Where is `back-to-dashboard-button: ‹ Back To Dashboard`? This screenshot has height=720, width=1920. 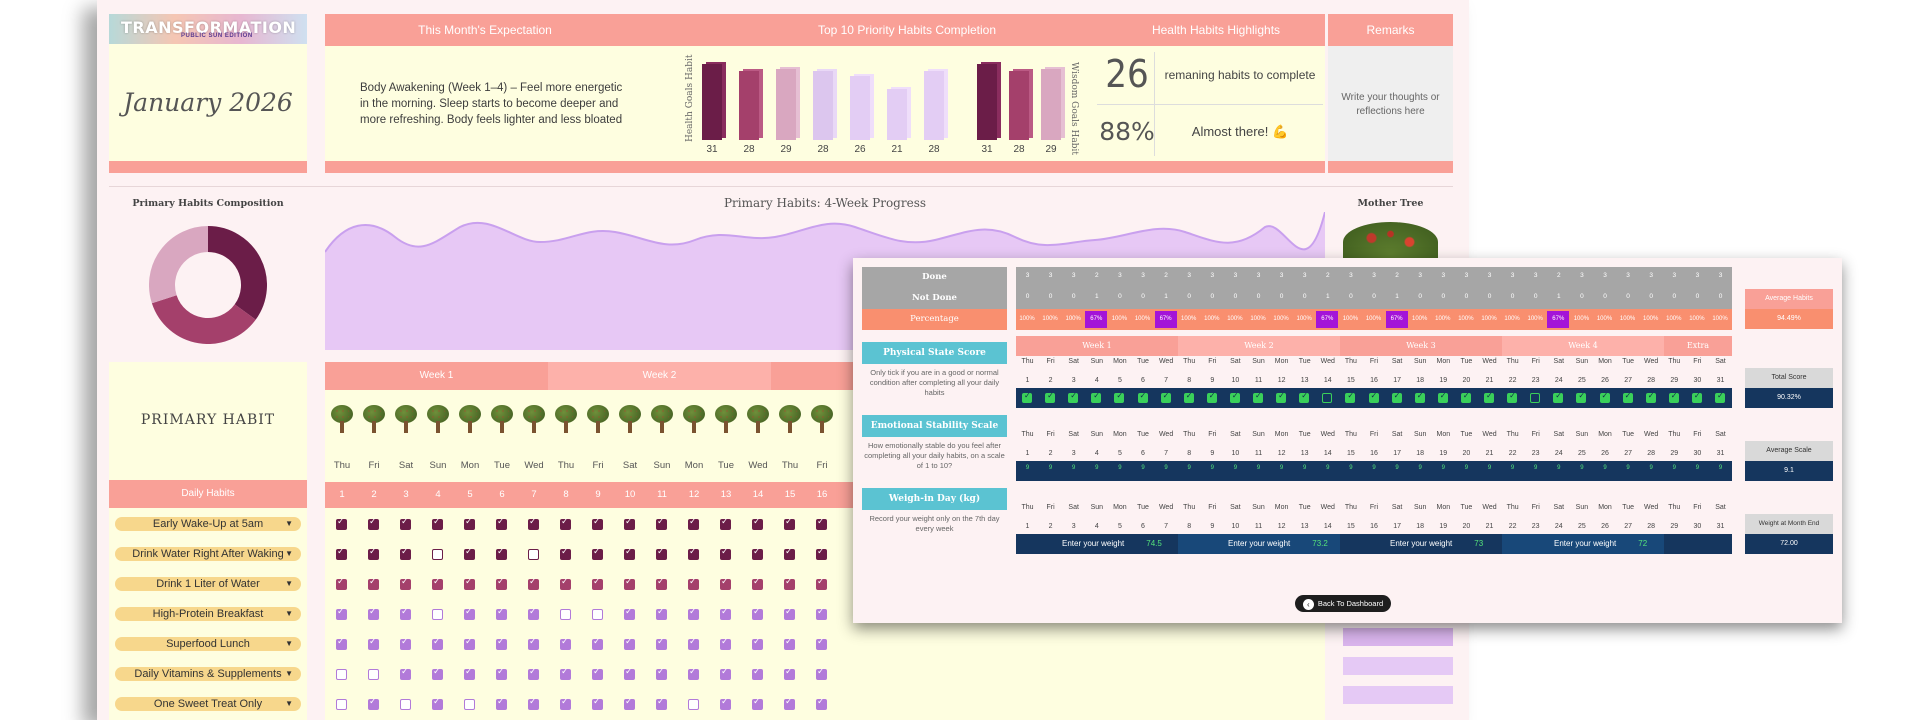
back-to-dashboard-button: ‹ Back To Dashboard is located at coordinates (1343, 603).